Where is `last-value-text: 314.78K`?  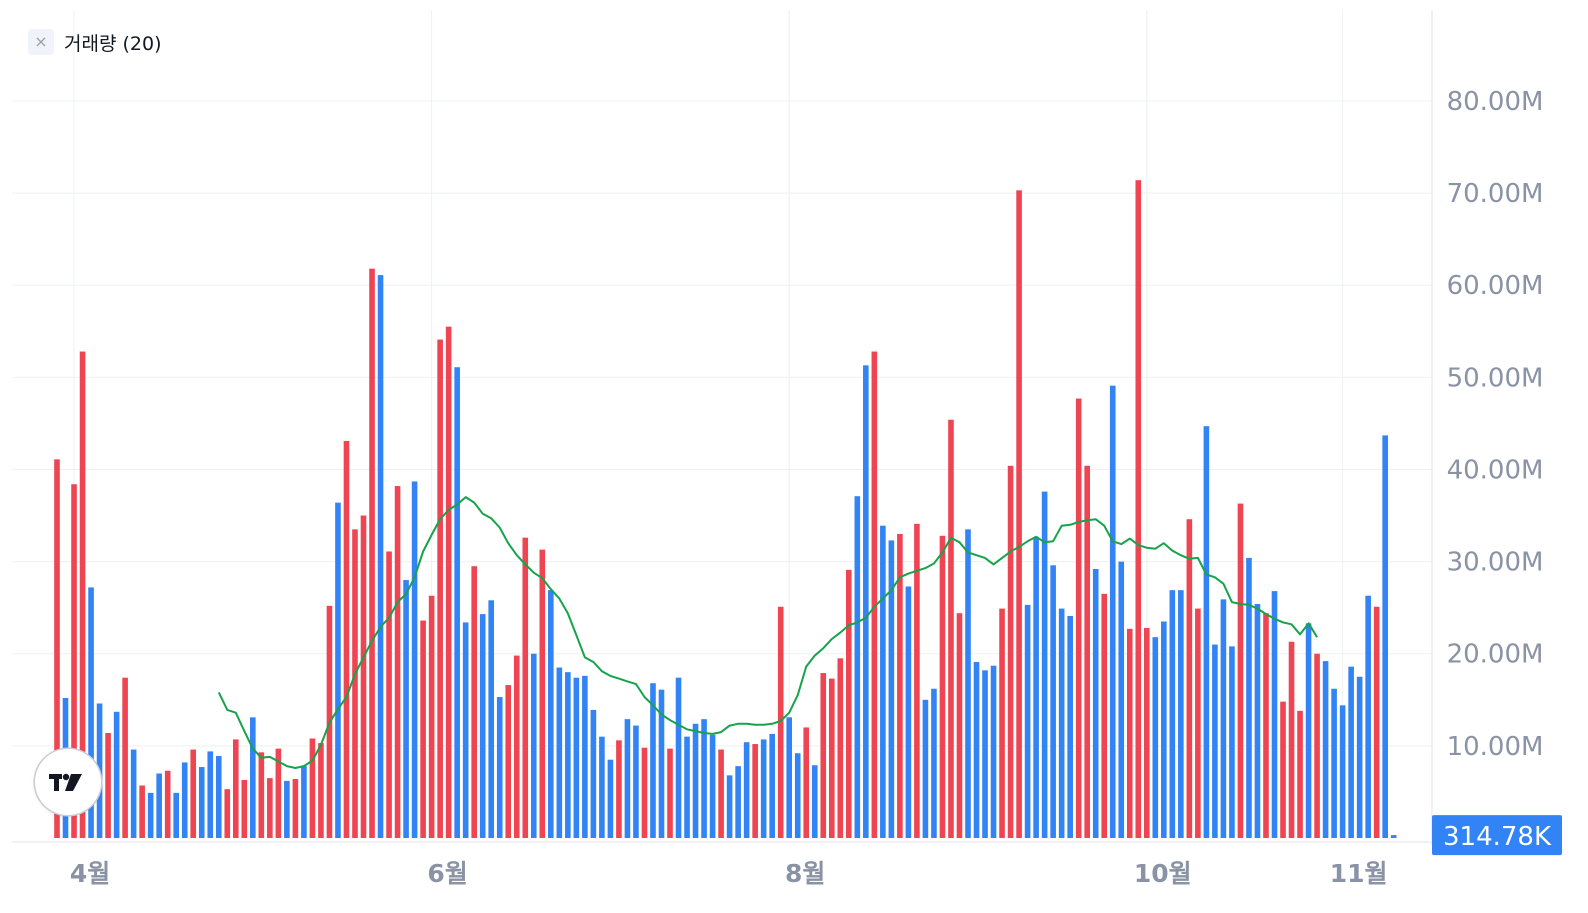
last-value-text: 314.78K is located at coordinates (1497, 837).